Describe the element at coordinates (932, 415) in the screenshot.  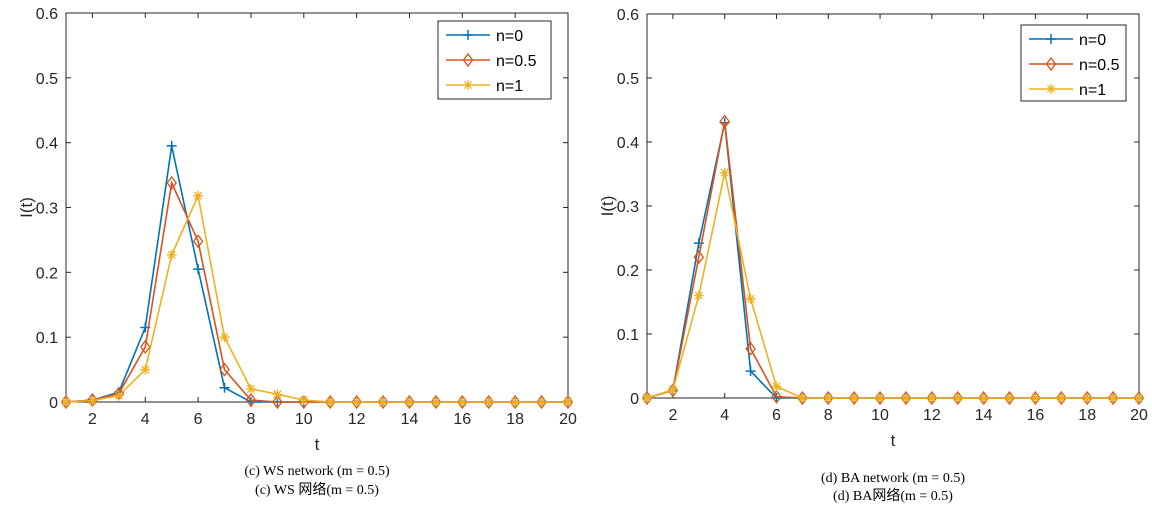
I see `x-tick-label: 12` at that location.